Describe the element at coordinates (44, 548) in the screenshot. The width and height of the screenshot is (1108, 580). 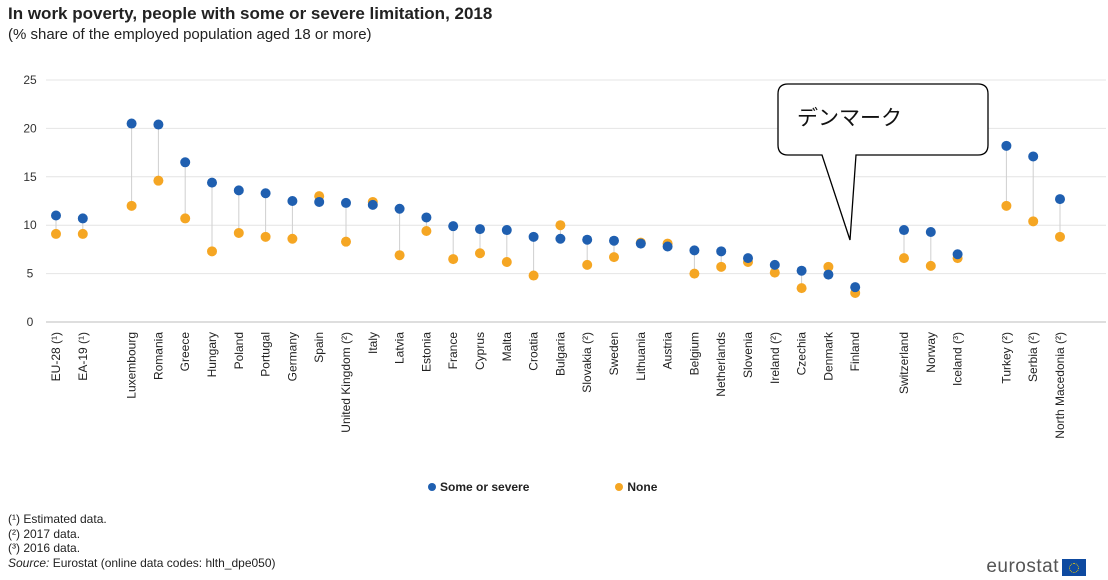
I see `footnote: (³) 2016 data.` at that location.